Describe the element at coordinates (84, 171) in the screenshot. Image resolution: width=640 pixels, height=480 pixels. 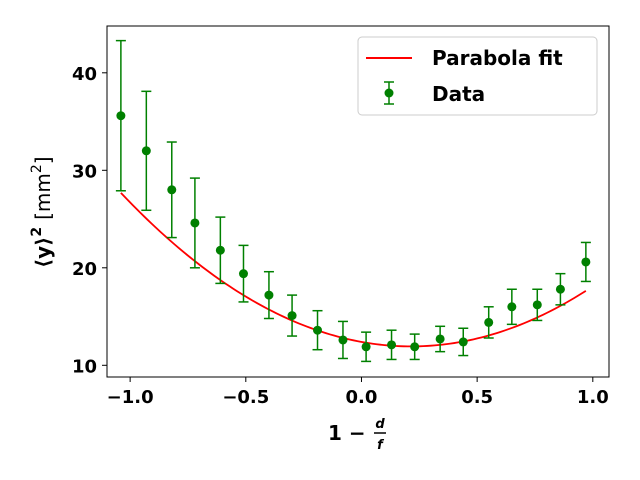
I see `y-tick-label: 30` at that location.